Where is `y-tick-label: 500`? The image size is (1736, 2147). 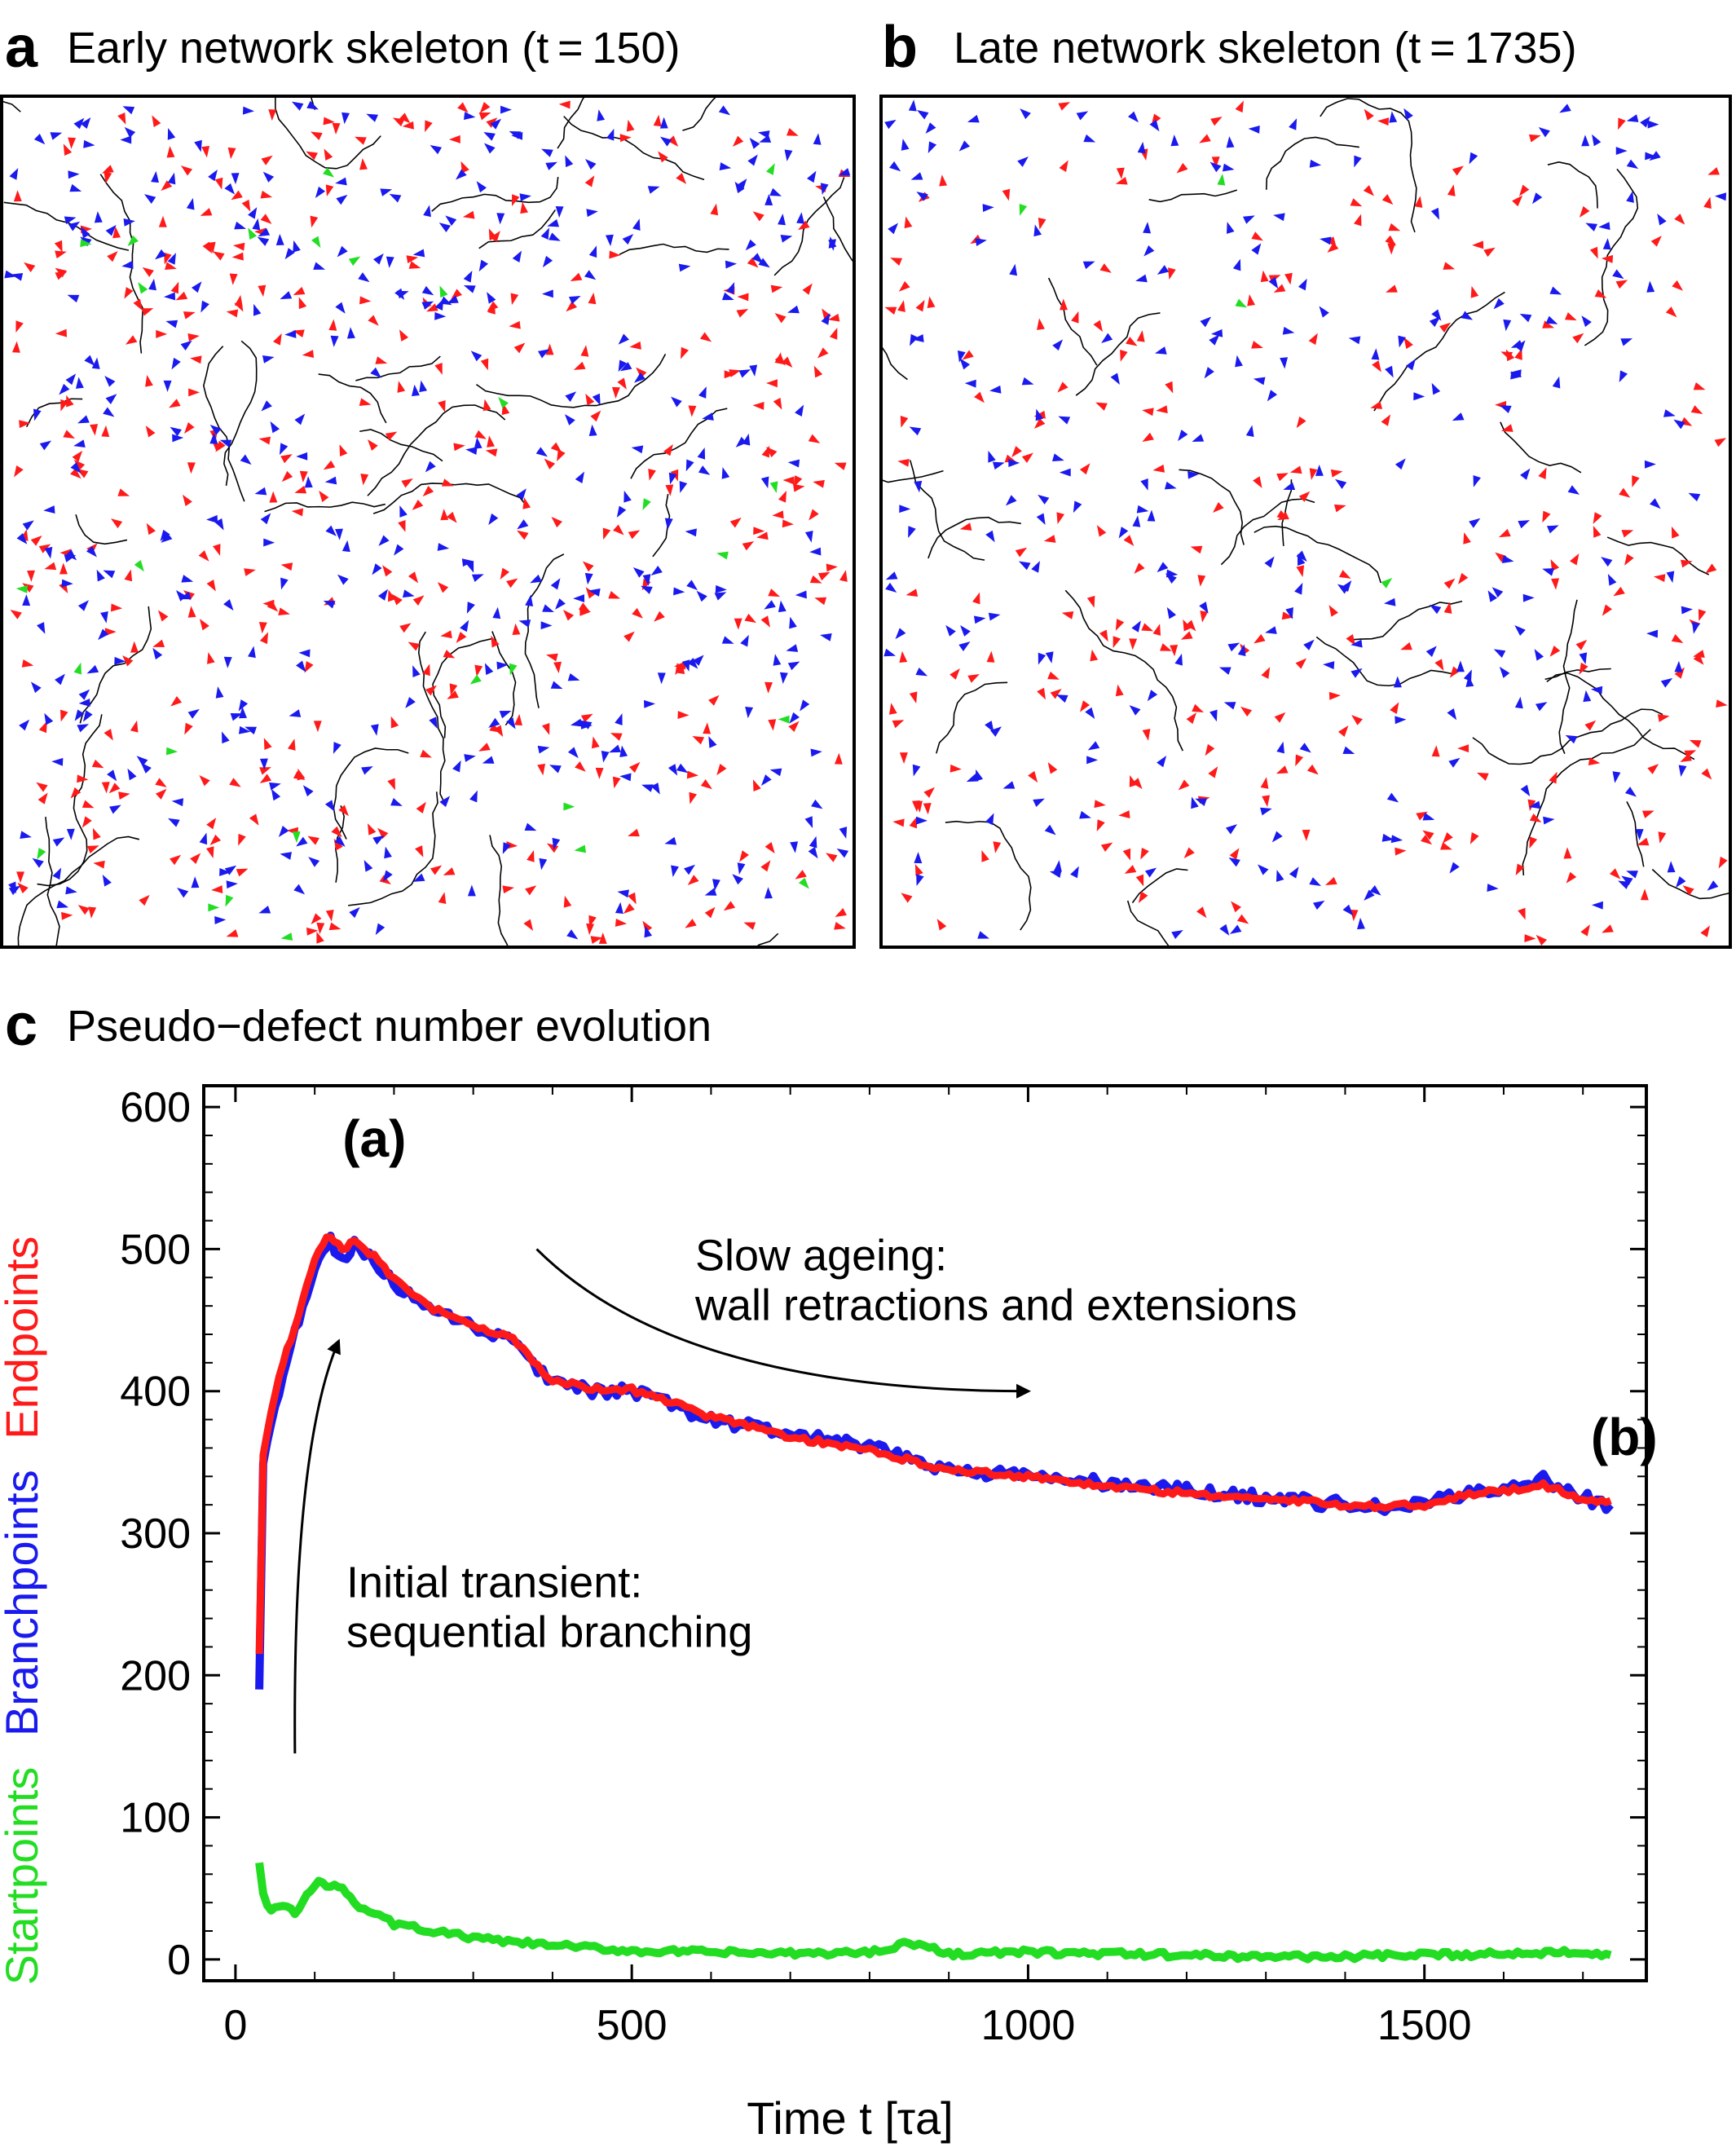 y-tick-label: 500 is located at coordinates (155, 1250).